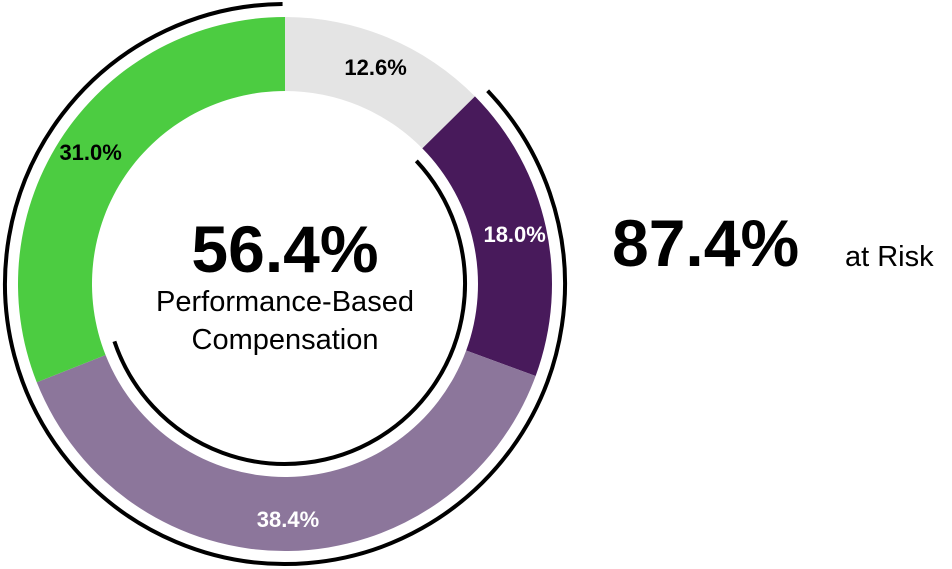 The width and height of the screenshot is (952, 569). Describe the element at coordinates (288, 519) in the screenshot. I see `slice-label: 38.4%` at that location.